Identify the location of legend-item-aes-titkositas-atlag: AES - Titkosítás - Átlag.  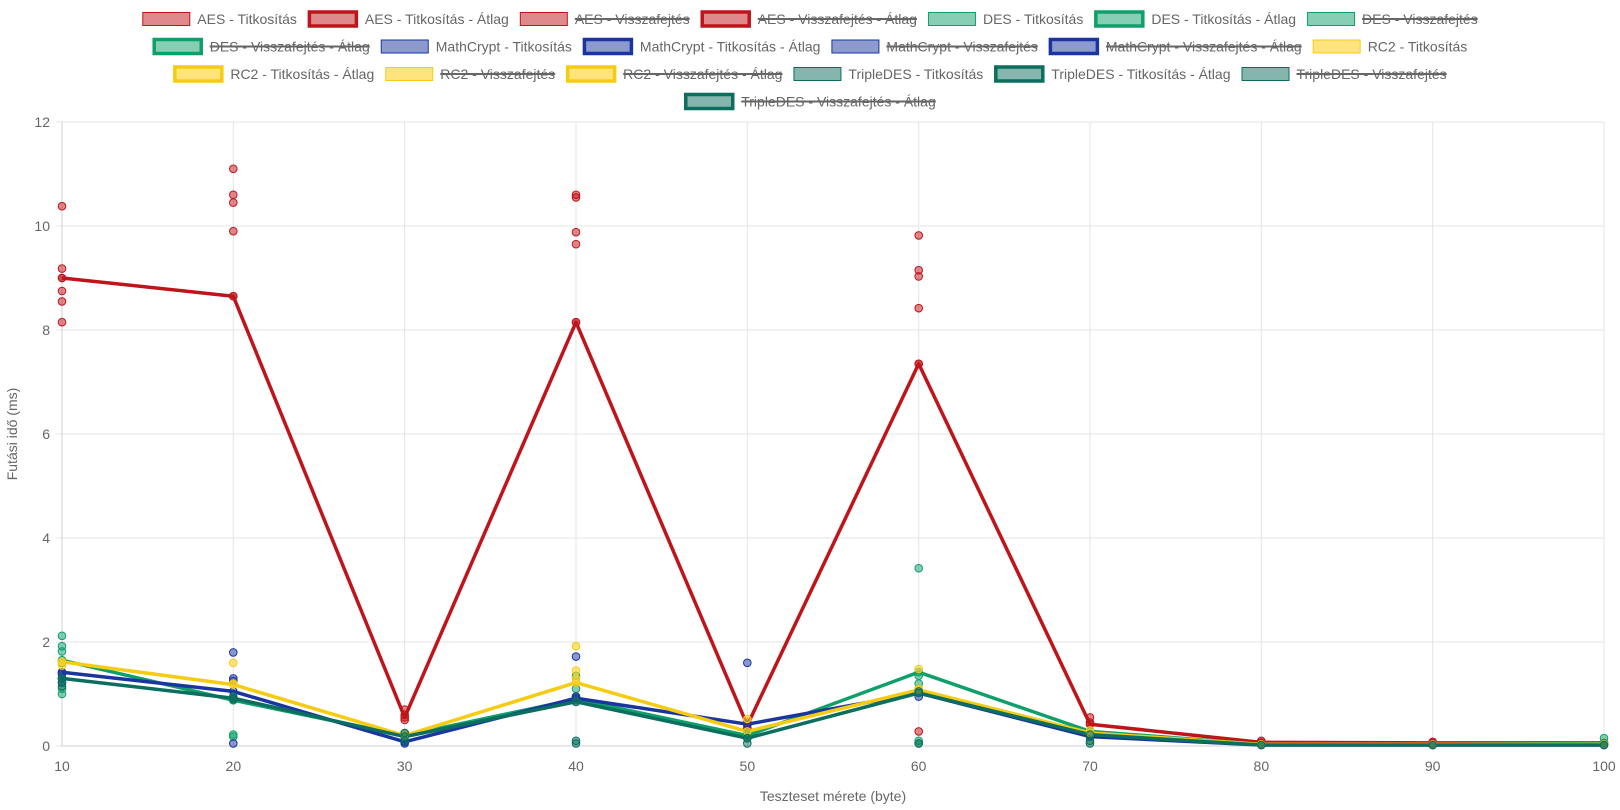
(408, 19).